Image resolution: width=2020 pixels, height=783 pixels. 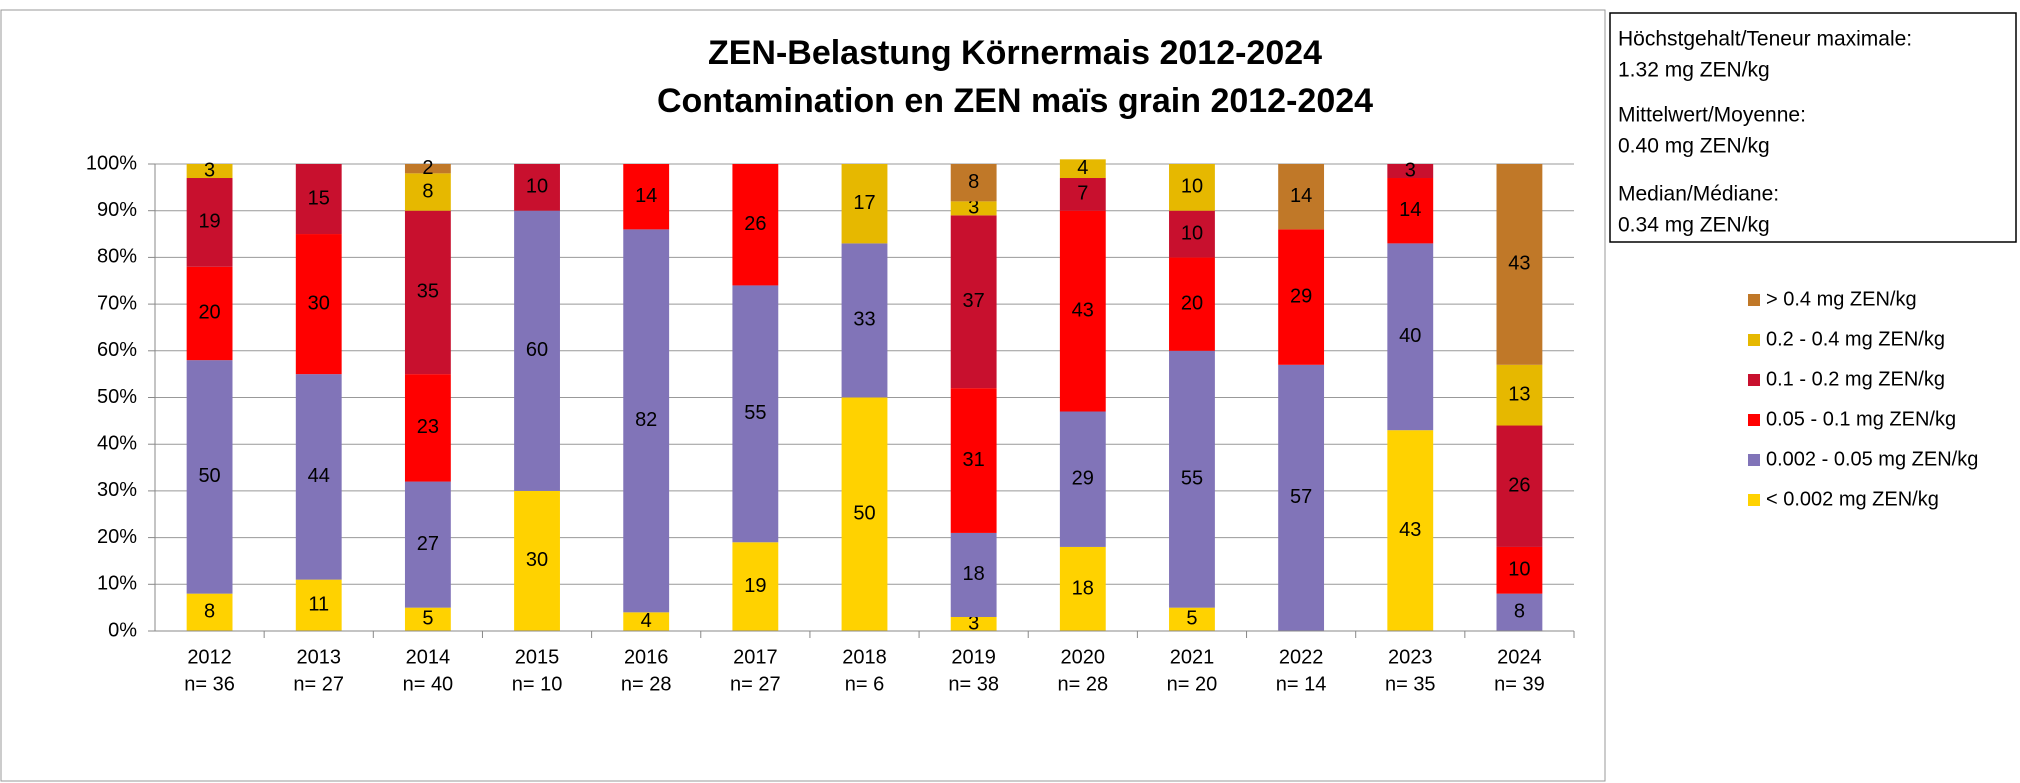 What do you see at coordinates (1083, 657) in the screenshot?
I see `x-tick-label: 2020` at bounding box center [1083, 657].